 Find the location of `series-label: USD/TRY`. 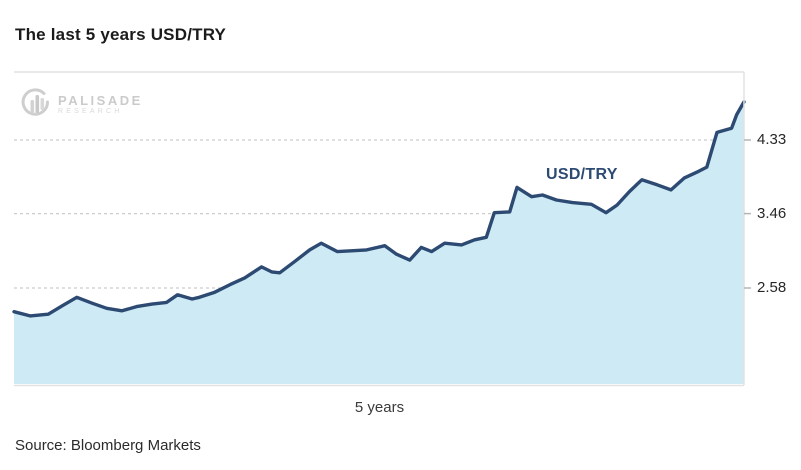

series-label: USD/TRY is located at coordinates (582, 174).